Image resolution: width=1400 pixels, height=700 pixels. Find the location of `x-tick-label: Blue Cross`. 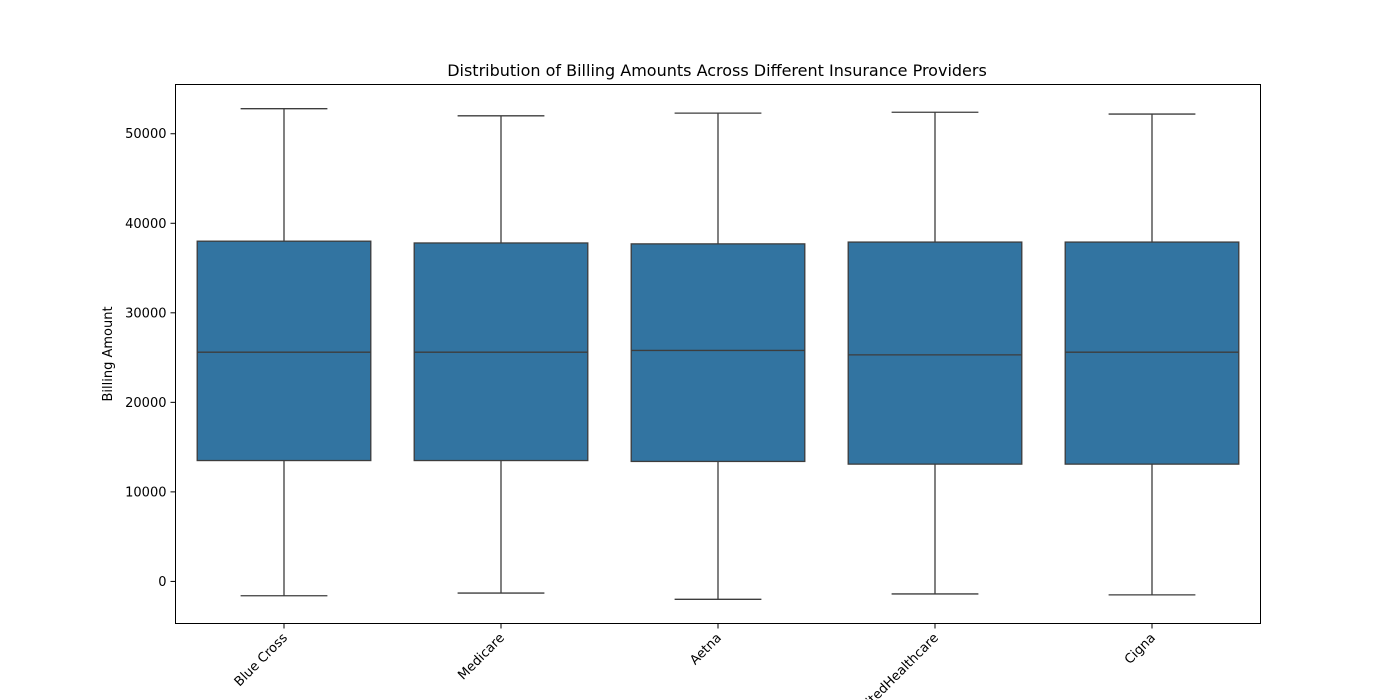

x-tick-label: Blue Cross is located at coordinates (261, 660).